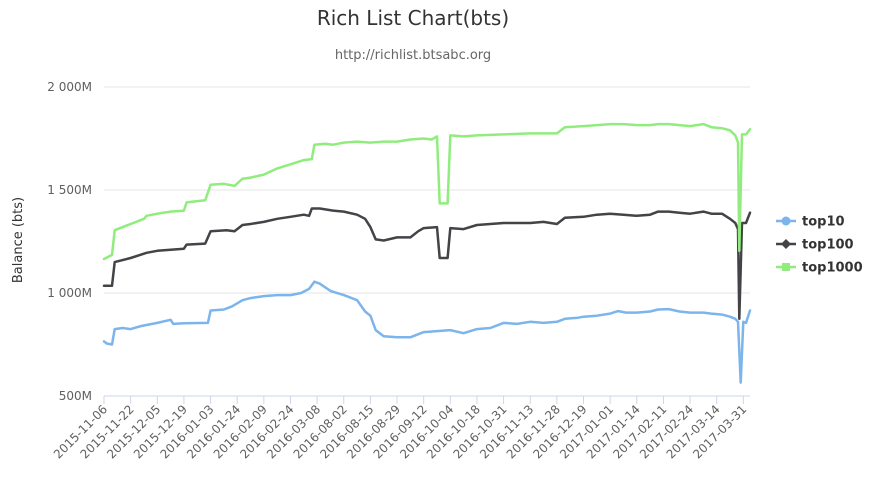  I want to click on legend-marker-circle, so click(786, 221).